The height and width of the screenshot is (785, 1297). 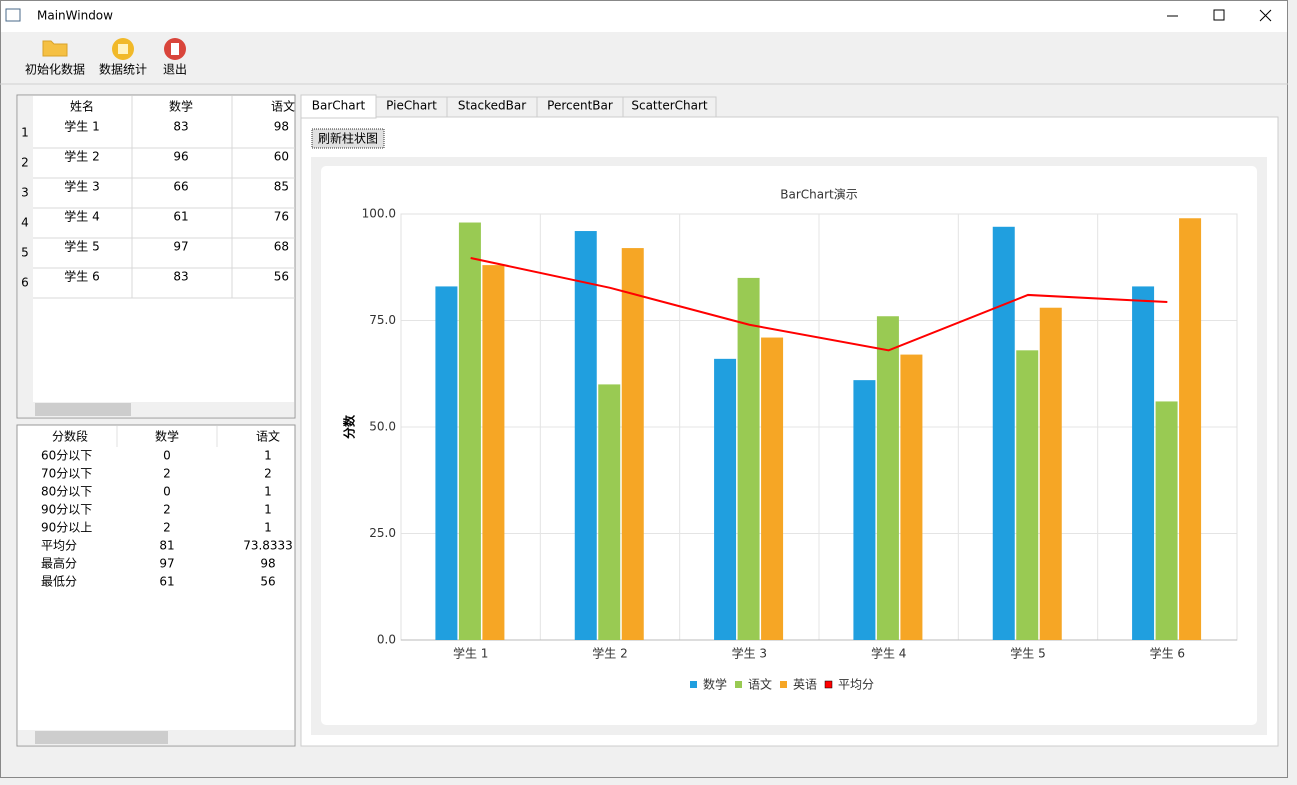 I want to click on stats-table, so click(x=156, y=585).